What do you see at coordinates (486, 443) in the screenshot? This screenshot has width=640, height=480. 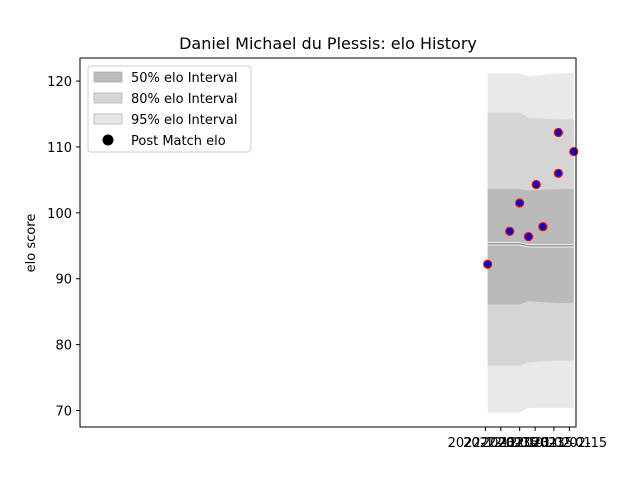 I see `x-tick-label: 2022-12-01` at bounding box center [486, 443].